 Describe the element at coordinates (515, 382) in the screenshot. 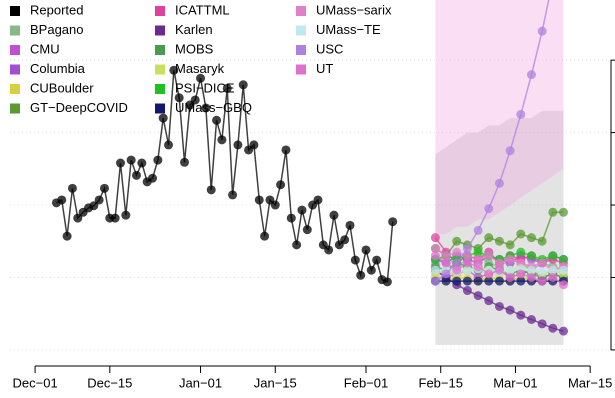

I see `x-tick-label: Mar−01` at that location.